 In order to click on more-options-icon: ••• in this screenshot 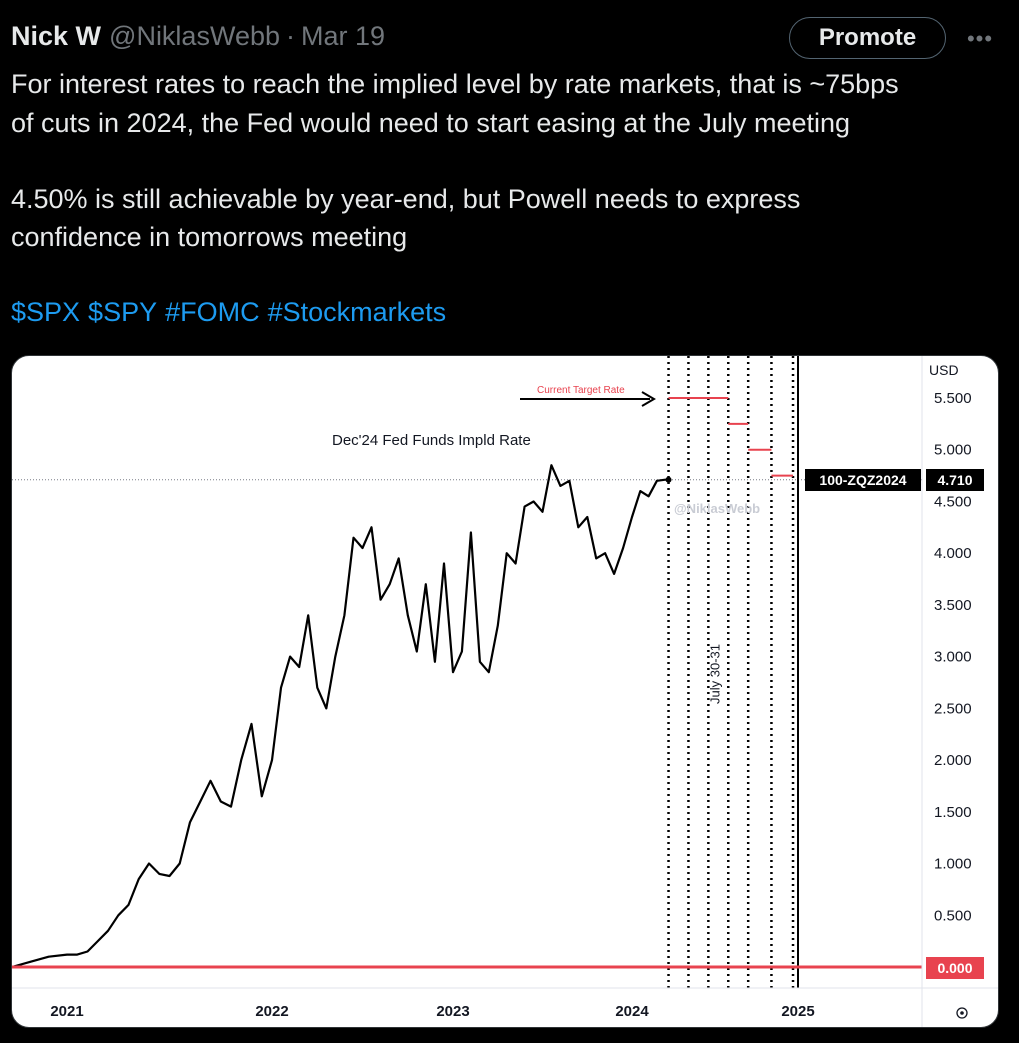, I will do `click(980, 38)`.